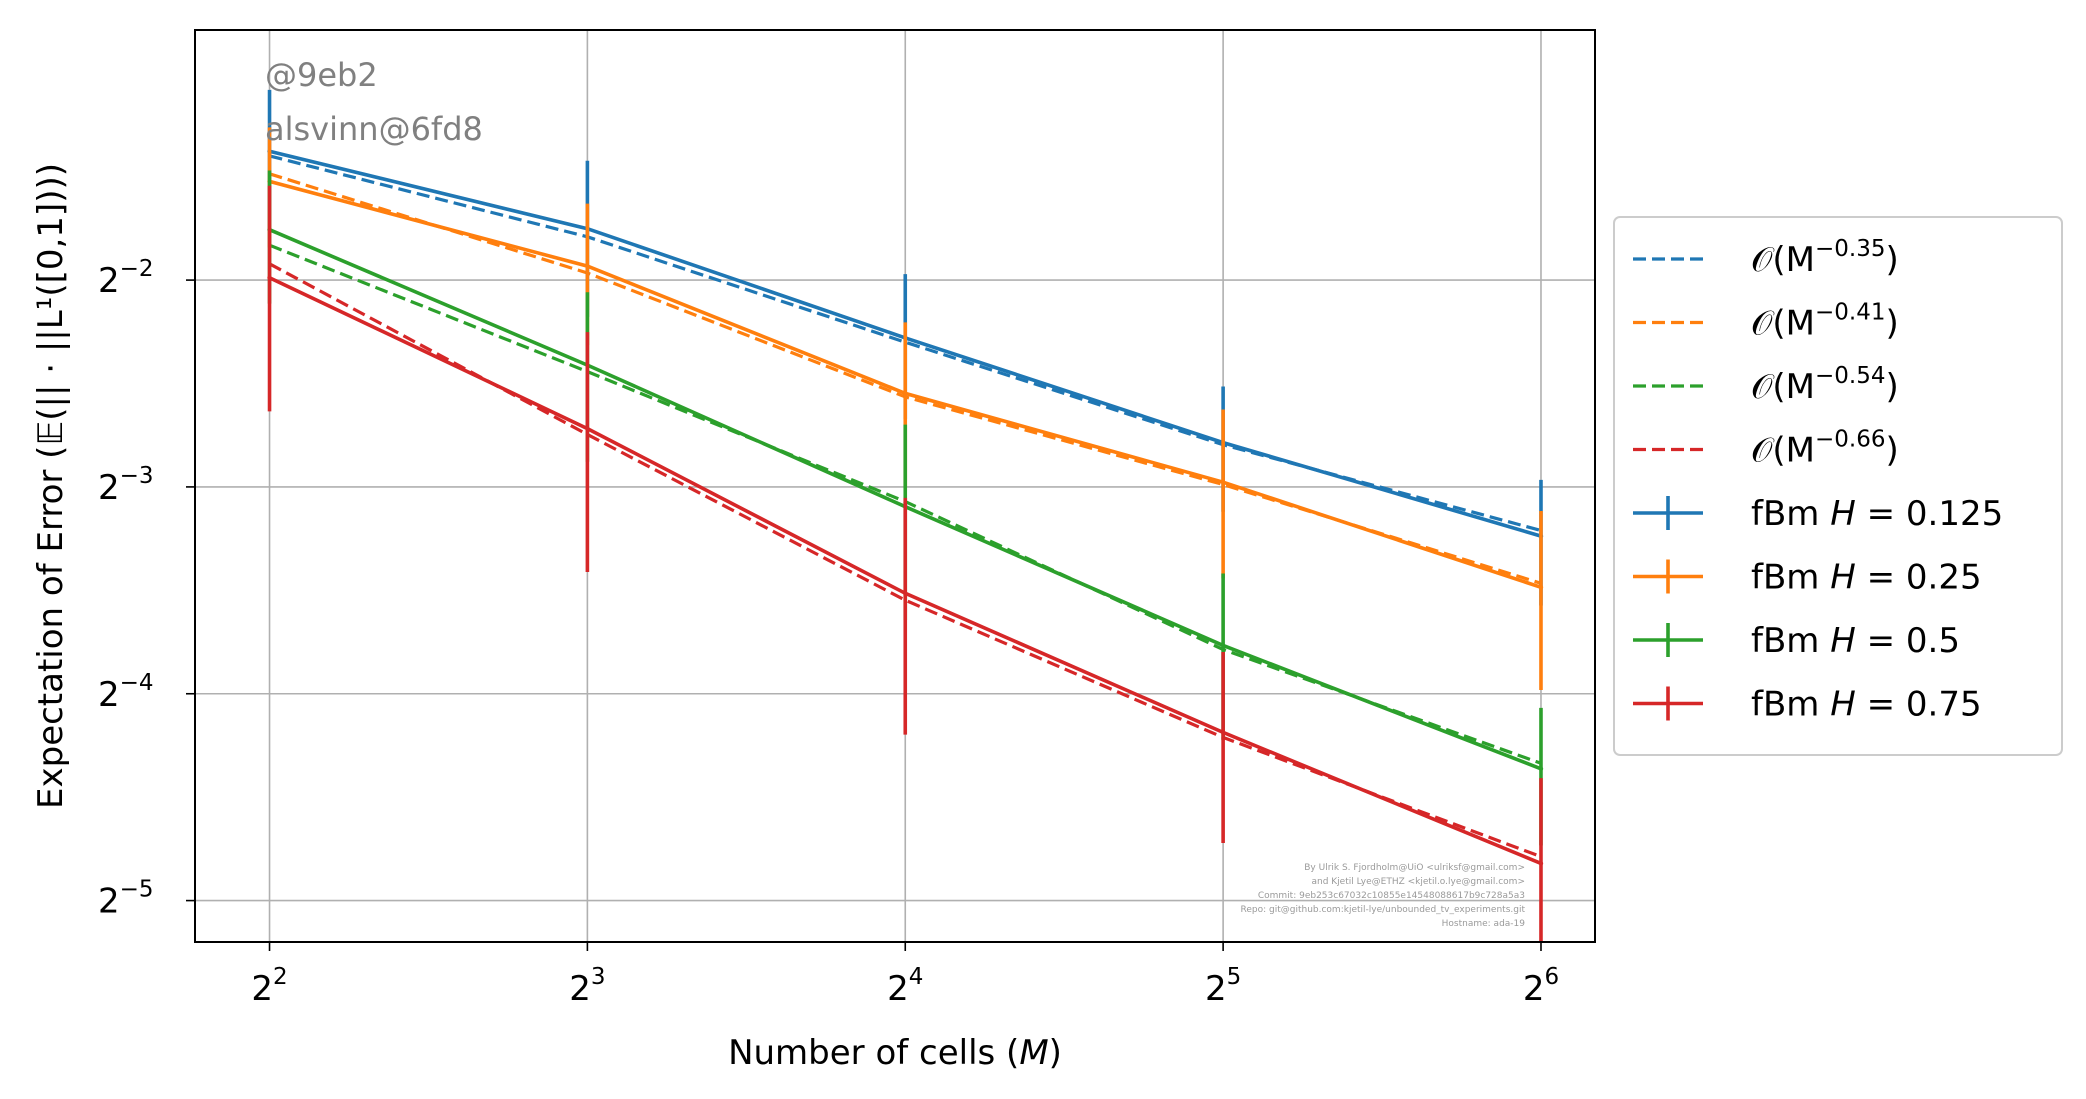  I want to click on credits-line-5: Hostname: ada-19, so click(1484, 924).